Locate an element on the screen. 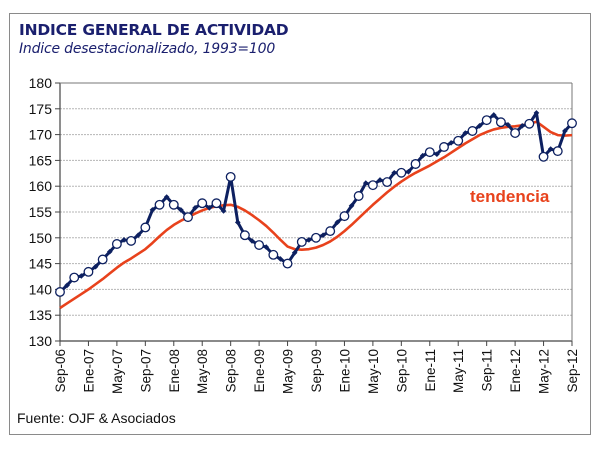 The height and width of the screenshot is (450, 600). y-tick-label: 150 is located at coordinates (41, 238).